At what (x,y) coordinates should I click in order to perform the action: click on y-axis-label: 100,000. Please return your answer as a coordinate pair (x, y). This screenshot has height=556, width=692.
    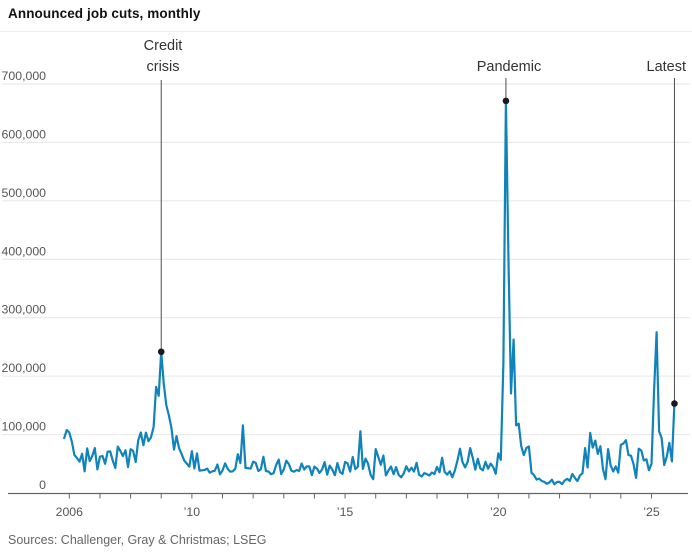
    Looking at the image, I should click on (24, 427).